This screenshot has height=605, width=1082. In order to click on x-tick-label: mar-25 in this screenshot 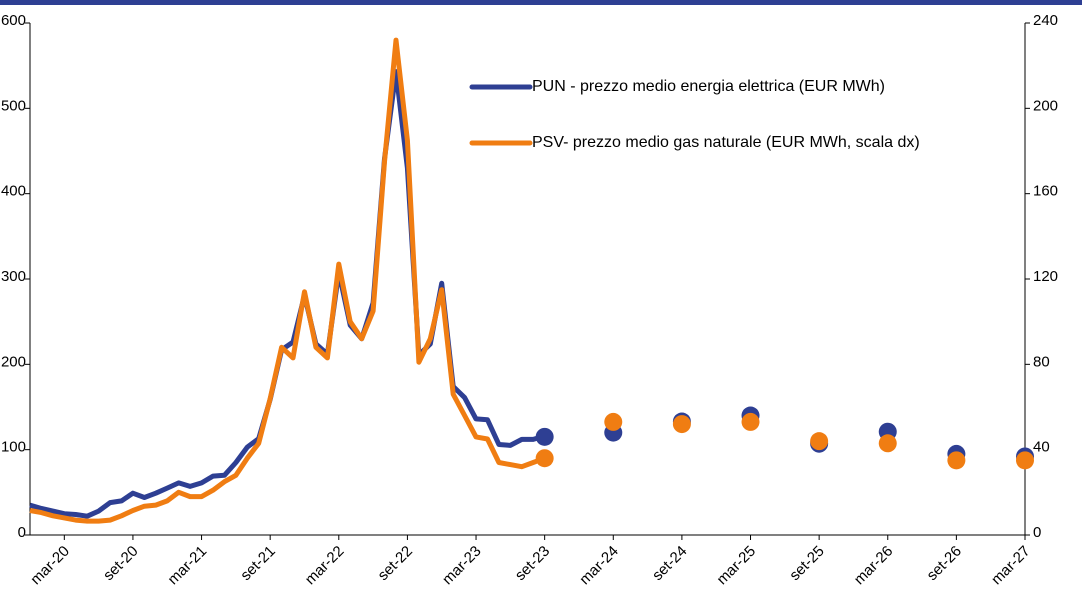, I will do `click(737, 566)`.